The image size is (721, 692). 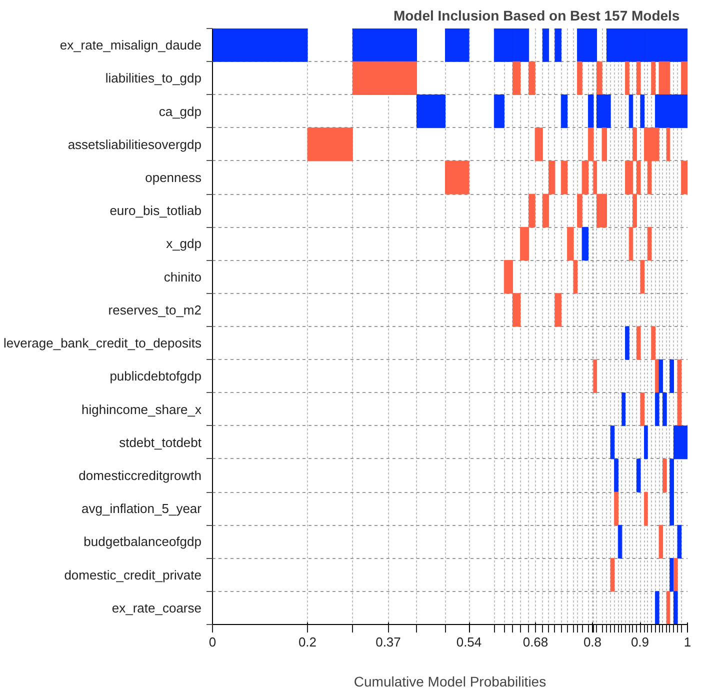 I want to click on y-tick-label: openness, so click(x=173, y=177).